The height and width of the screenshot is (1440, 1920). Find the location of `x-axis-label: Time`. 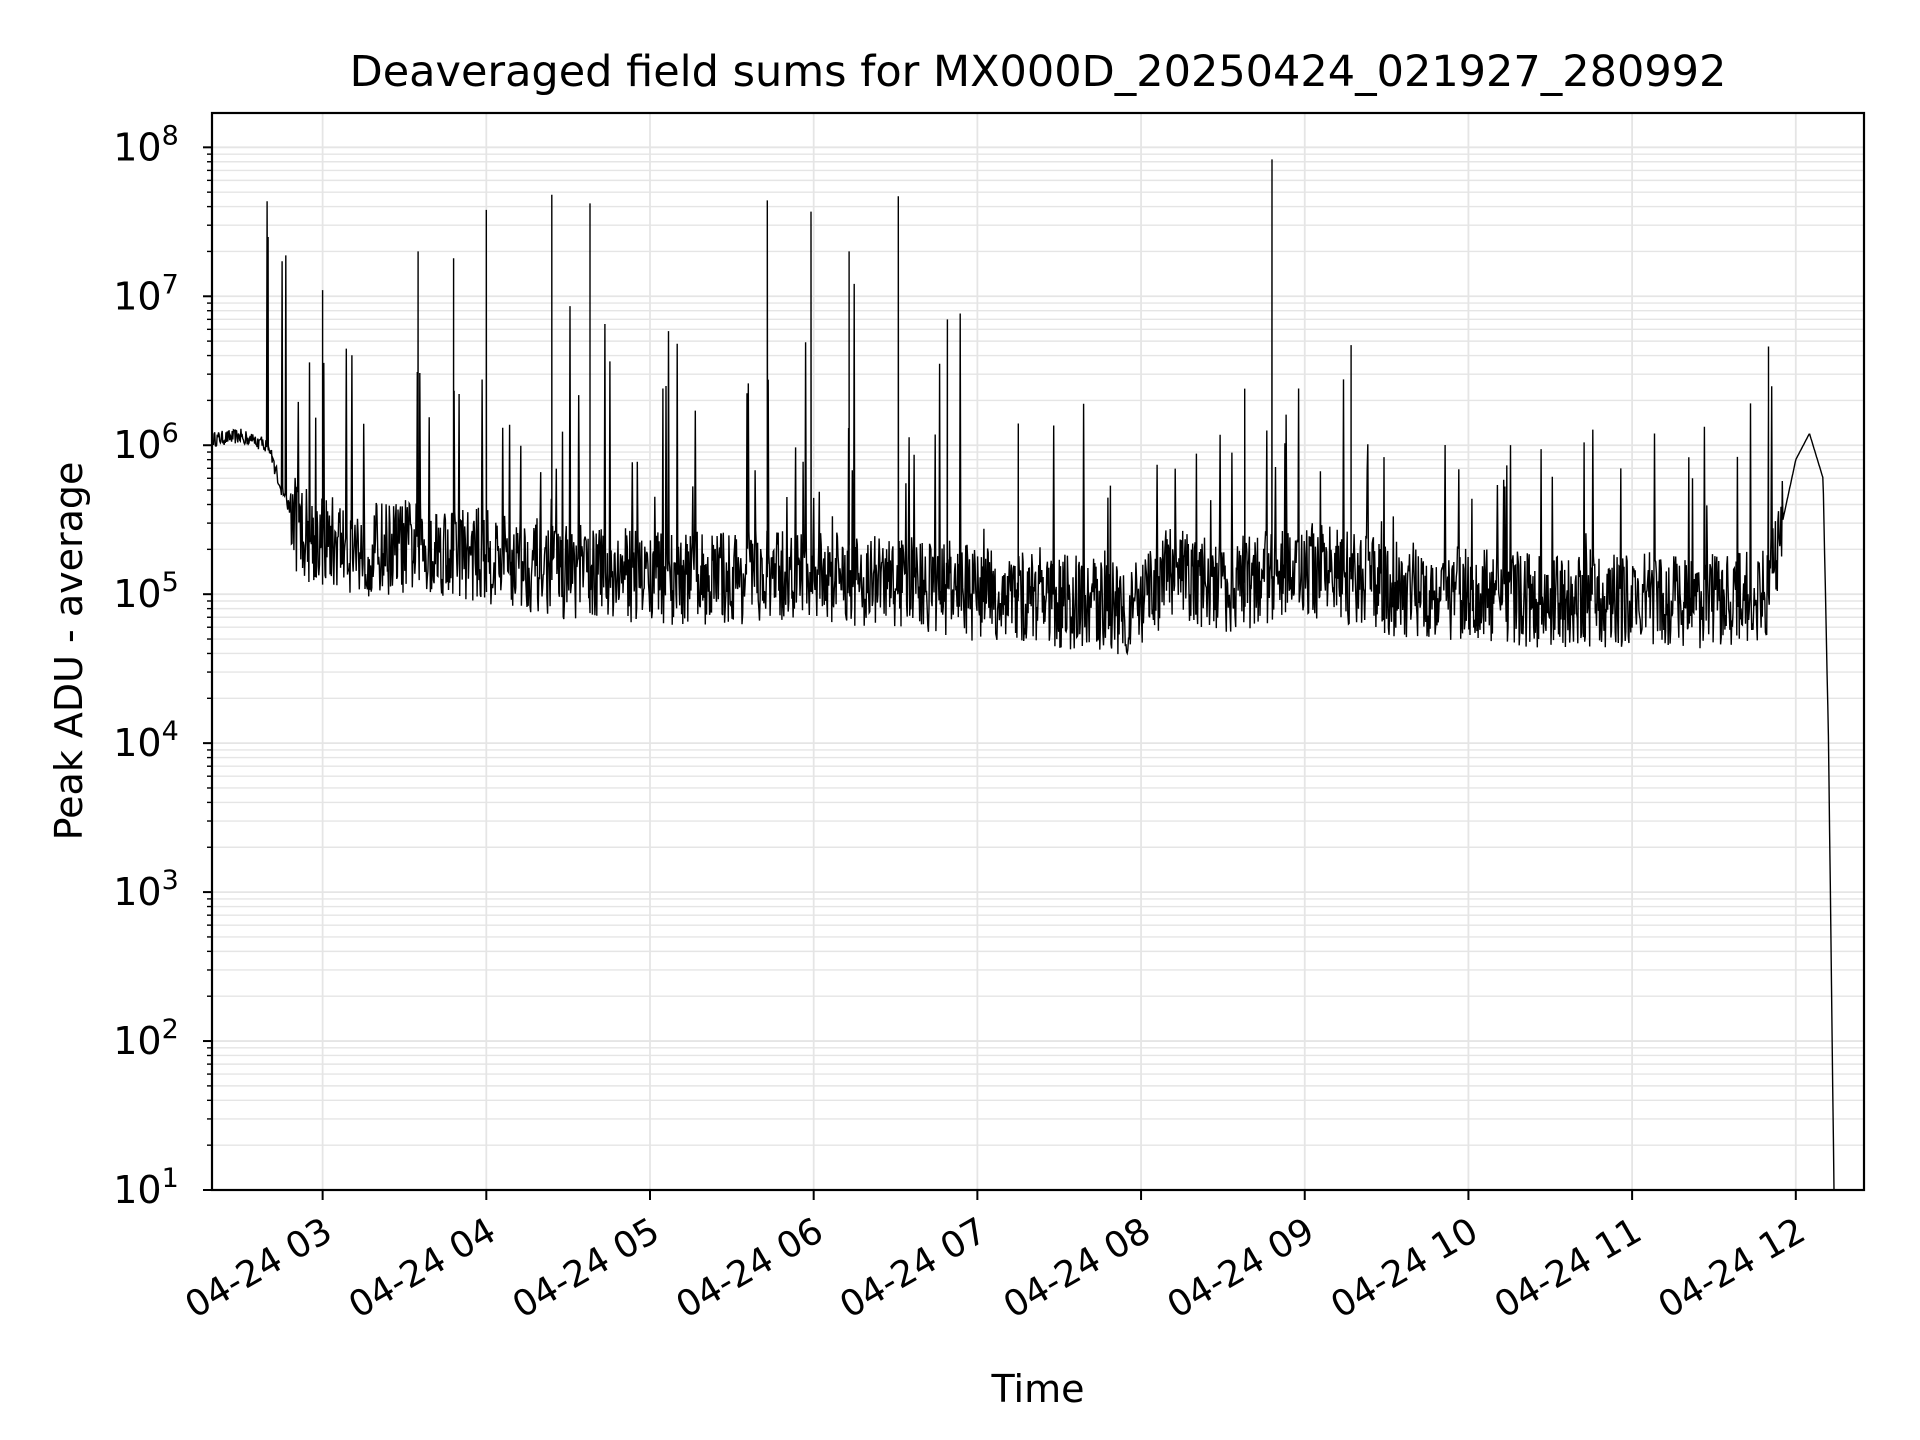

x-axis-label: Time is located at coordinates (1038, 1389).